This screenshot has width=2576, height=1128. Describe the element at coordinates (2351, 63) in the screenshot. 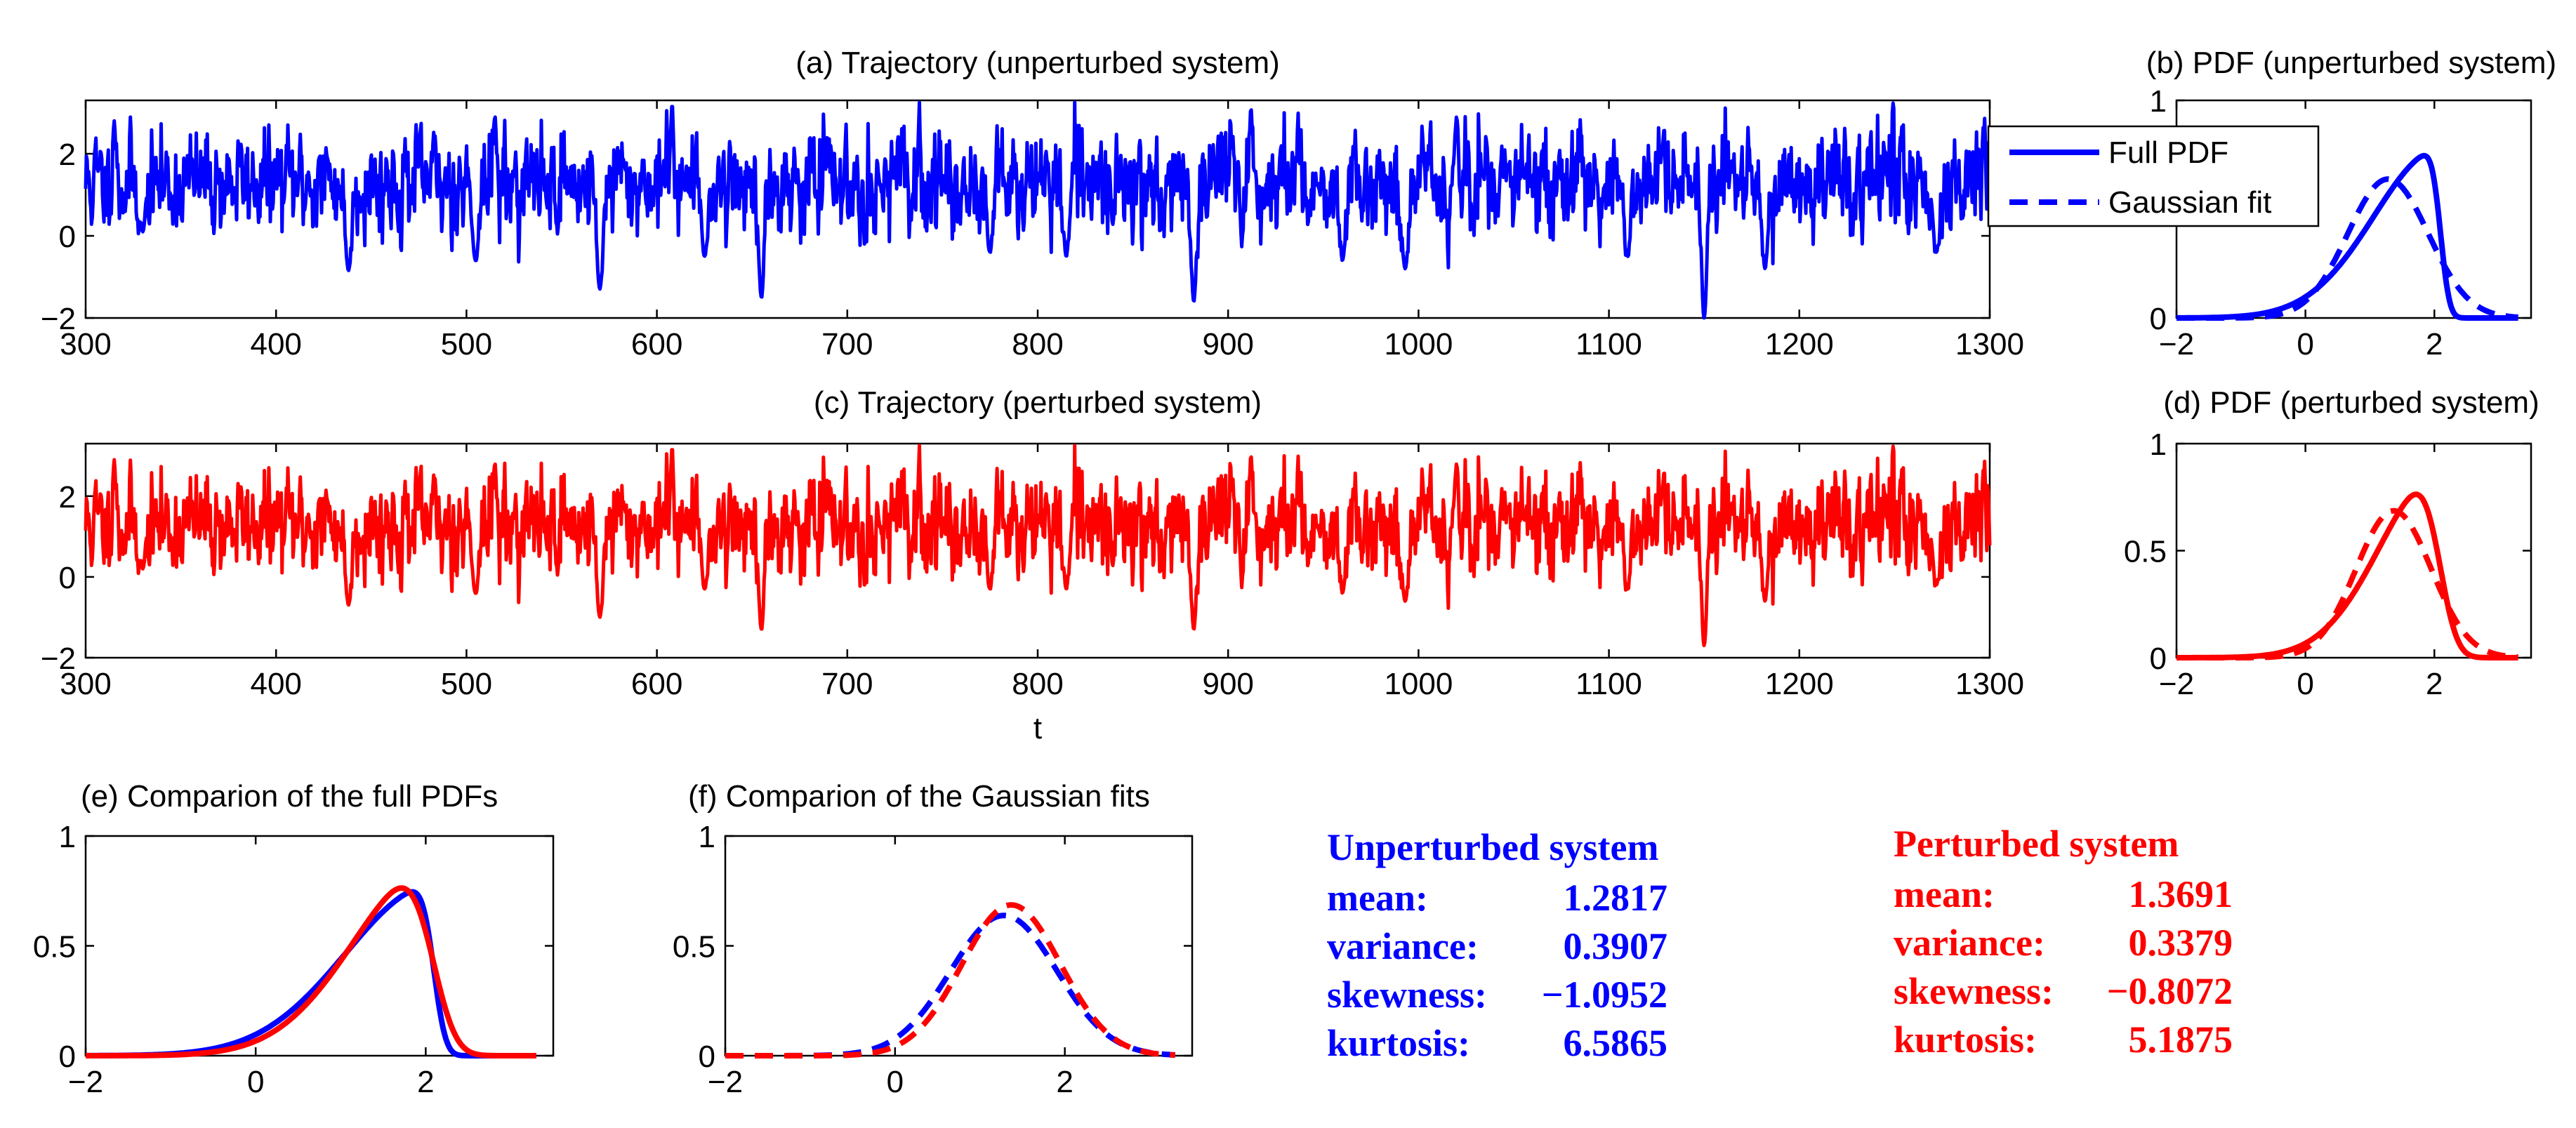

I see `panel-b-title: (b) PDF (unperturbed system)` at that location.